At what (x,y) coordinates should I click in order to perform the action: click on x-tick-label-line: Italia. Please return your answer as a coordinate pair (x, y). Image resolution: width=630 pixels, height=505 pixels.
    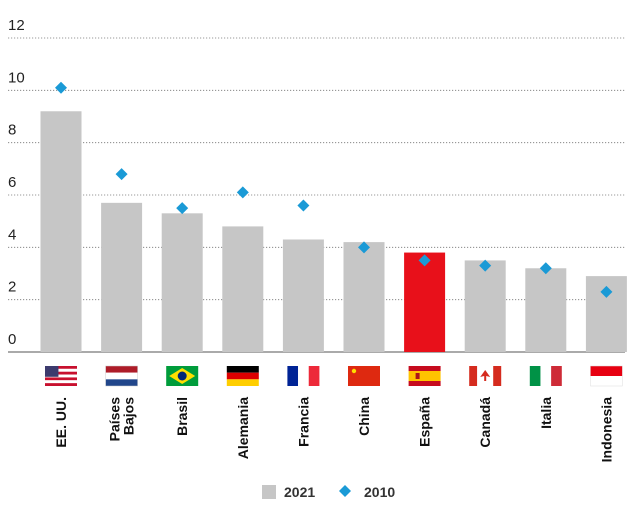
    Looking at the image, I should click on (546, 413).